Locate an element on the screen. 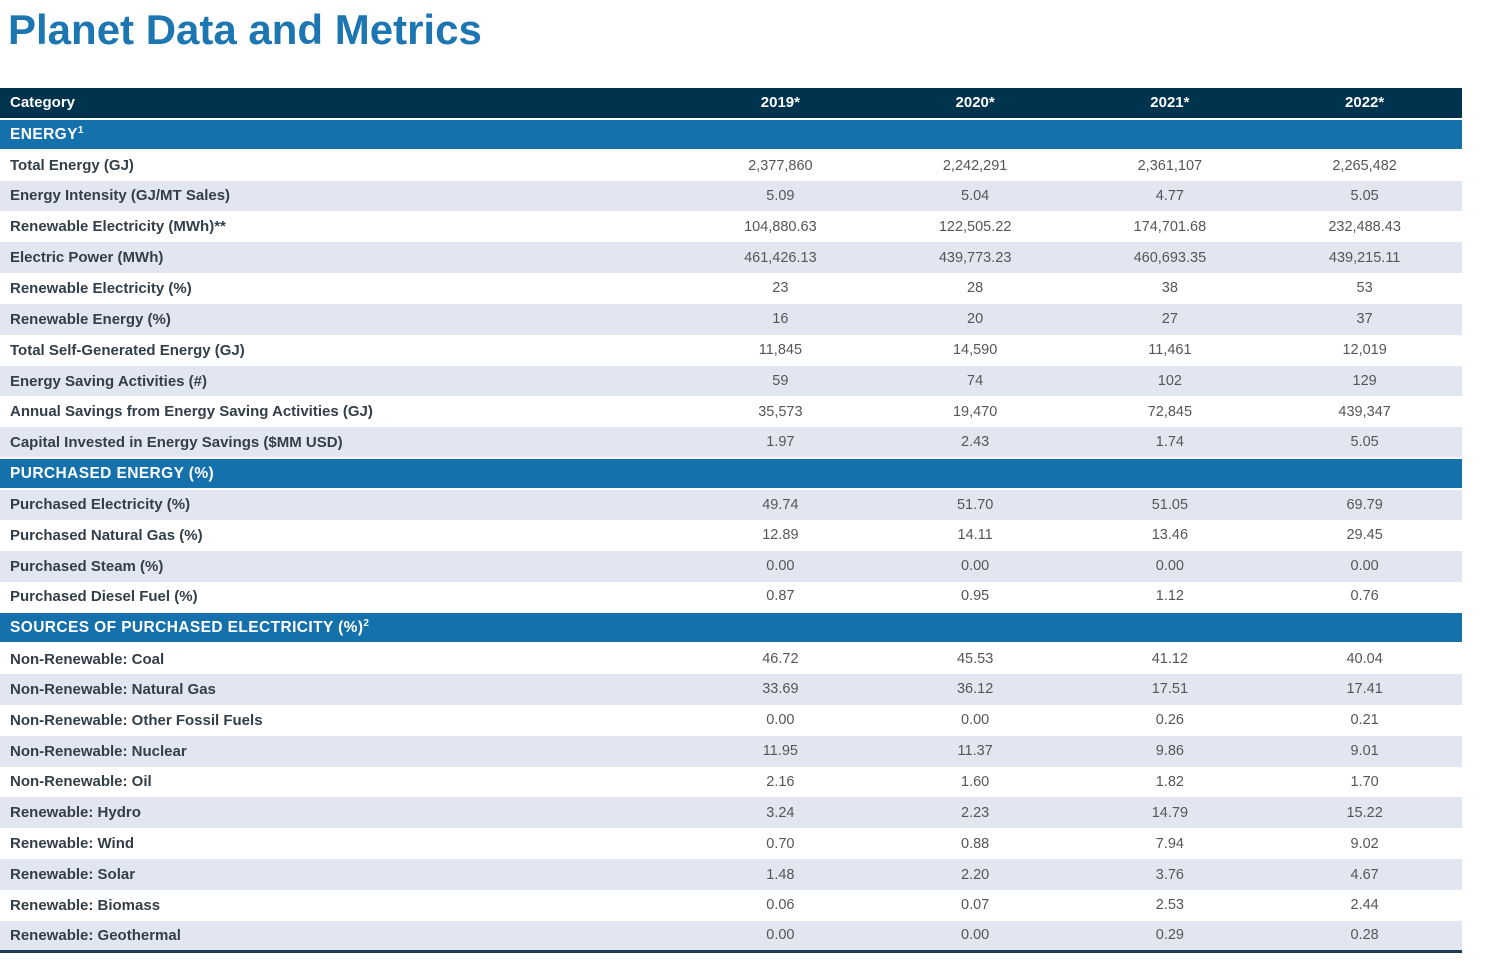 The image size is (1492, 971). value-cell: 0.70 is located at coordinates (780, 844).